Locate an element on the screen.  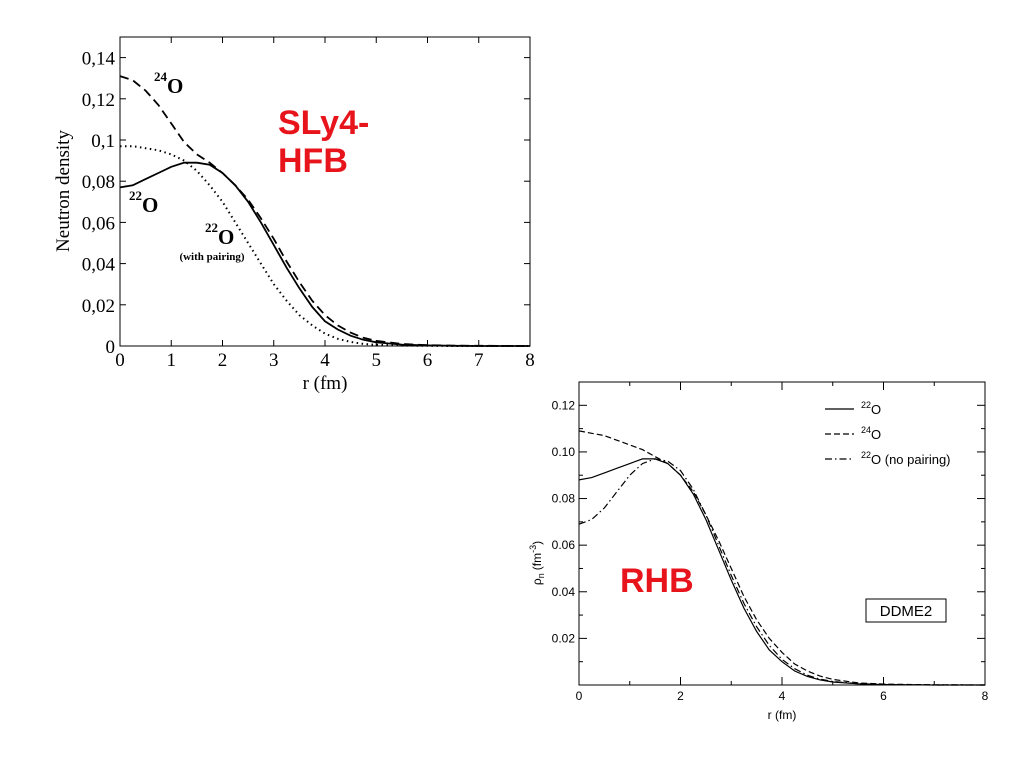
legend-label: 24O is located at coordinates (871, 433).